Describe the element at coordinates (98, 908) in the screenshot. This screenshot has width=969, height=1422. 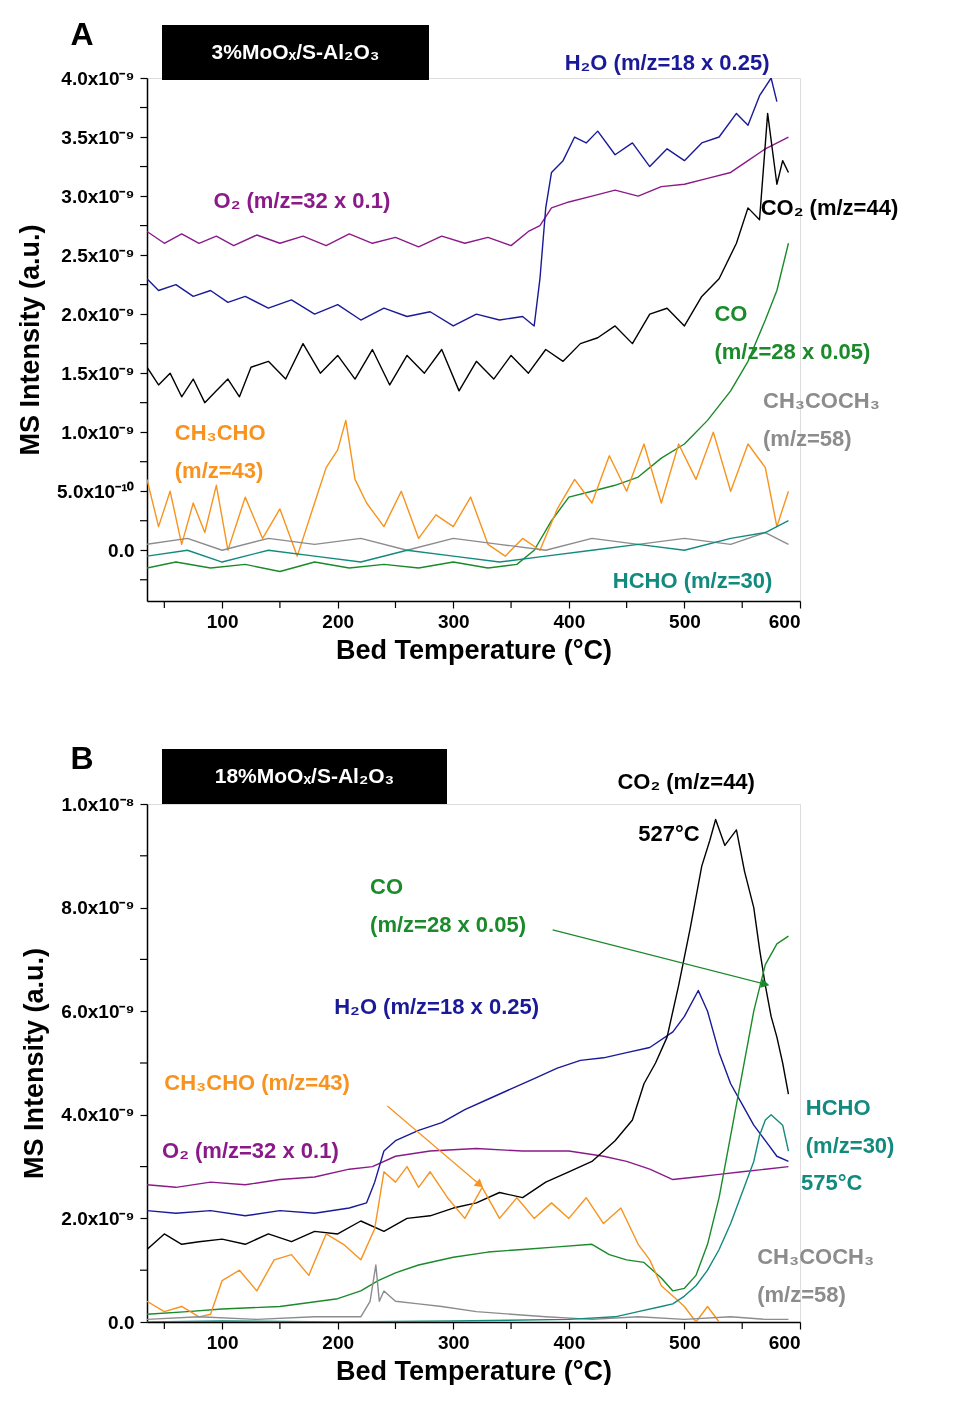
I see `y-tick-label: 8.0x10⁻⁹` at that location.